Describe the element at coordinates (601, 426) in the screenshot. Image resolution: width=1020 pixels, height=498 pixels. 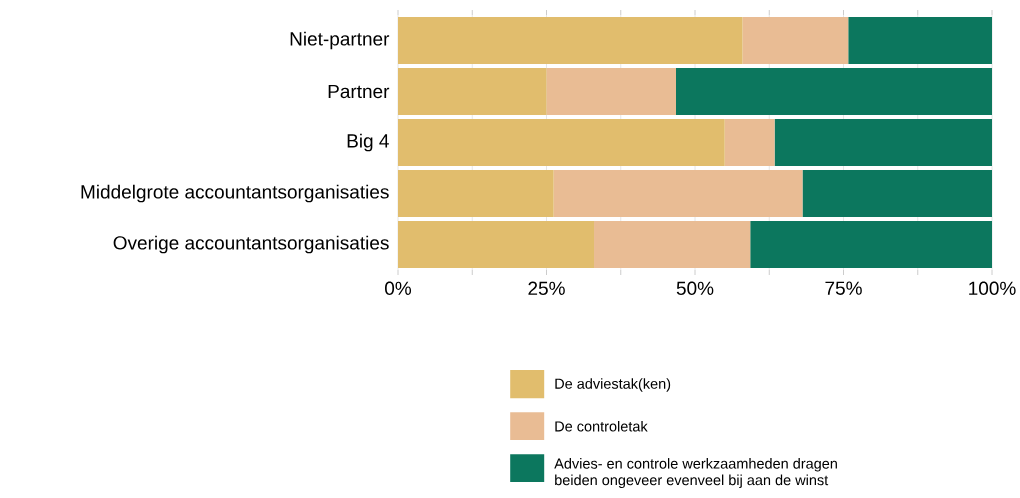
I see `legend-label: De controletak` at that location.